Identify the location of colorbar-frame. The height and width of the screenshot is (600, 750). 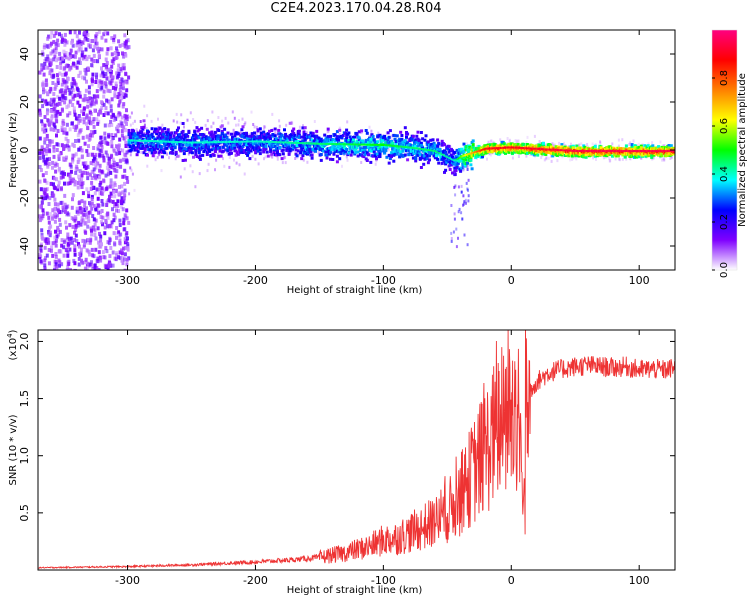
(724, 150).